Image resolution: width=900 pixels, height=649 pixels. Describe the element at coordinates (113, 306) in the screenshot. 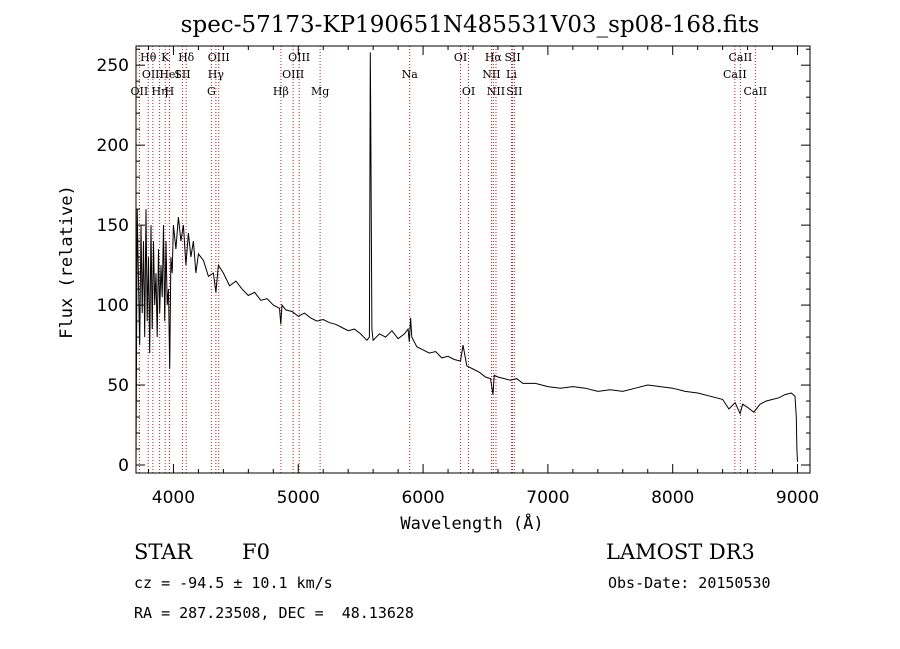

I see `y-tick-label-100: 100` at that location.